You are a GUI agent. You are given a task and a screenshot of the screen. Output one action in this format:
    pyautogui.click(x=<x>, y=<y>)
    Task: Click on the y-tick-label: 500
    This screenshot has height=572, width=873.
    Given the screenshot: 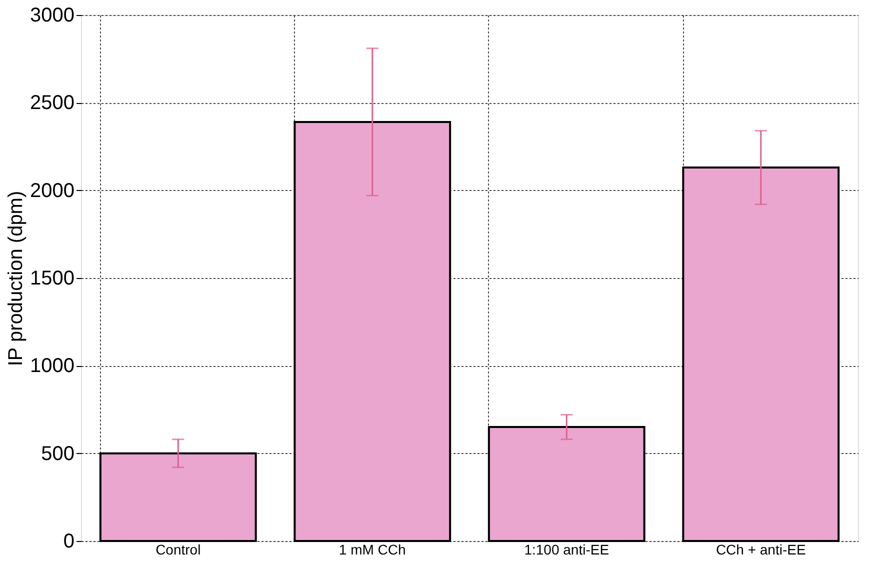 What is the action you would take?
    pyautogui.click(x=57, y=453)
    